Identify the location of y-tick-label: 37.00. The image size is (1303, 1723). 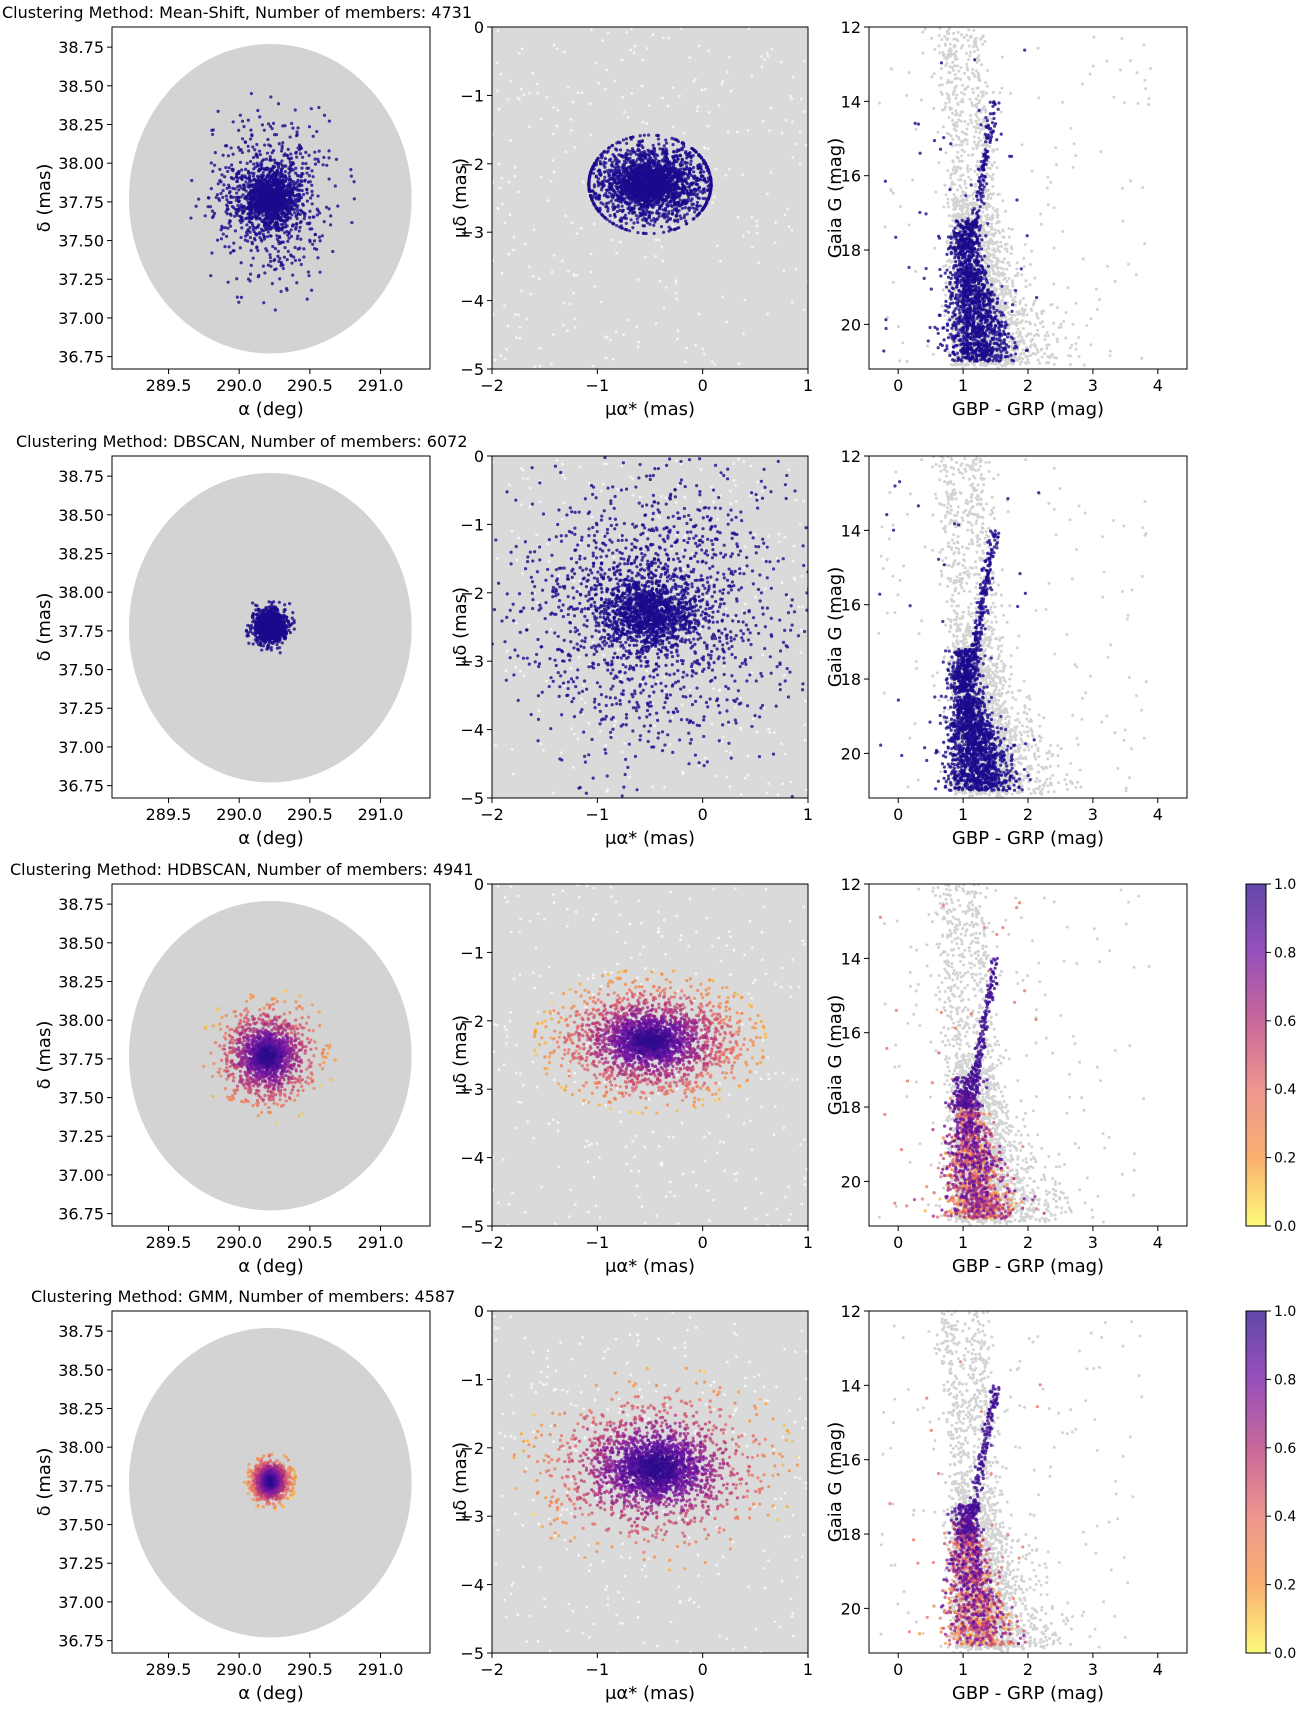
(81, 318).